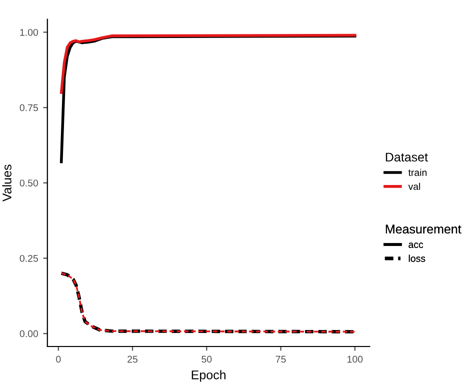 This screenshot has height=385, width=474. What do you see at coordinates (414, 186) in the screenshot?
I see `legend-label: val` at bounding box center [414, 186].